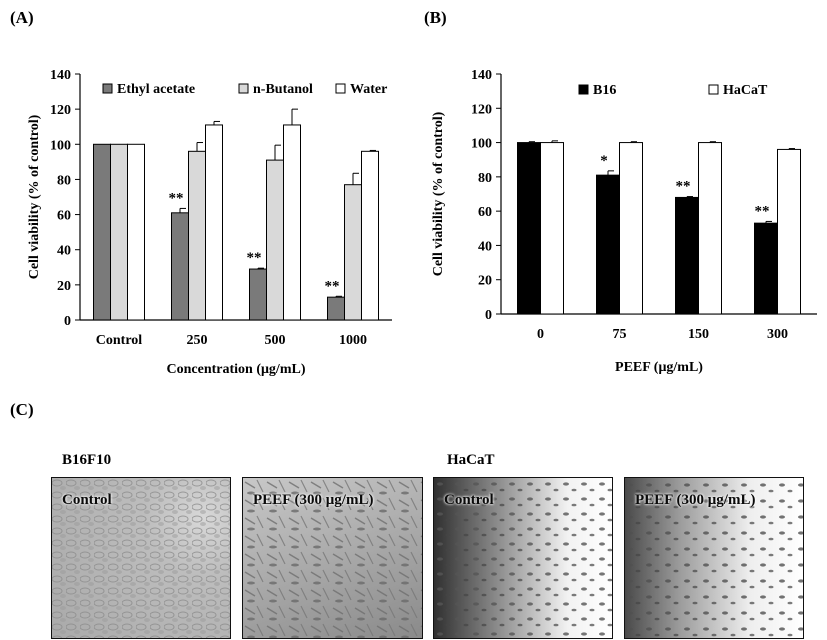 This screenshot has width=827, height=640. I want to click on x-tick-label: 500, so click(275, 340).